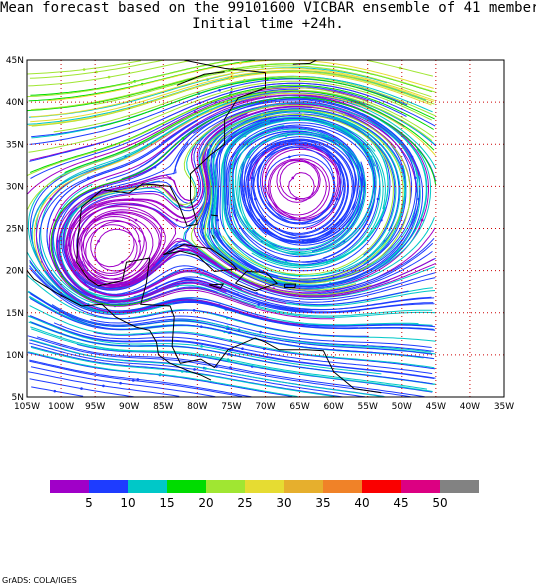 Image resolution: width=536 pixels, height=588 pixels. What do you see at coordinates (205, 503) in the screenshot?
I see `colorbar-label: 20` at bounding box center [205, 503].